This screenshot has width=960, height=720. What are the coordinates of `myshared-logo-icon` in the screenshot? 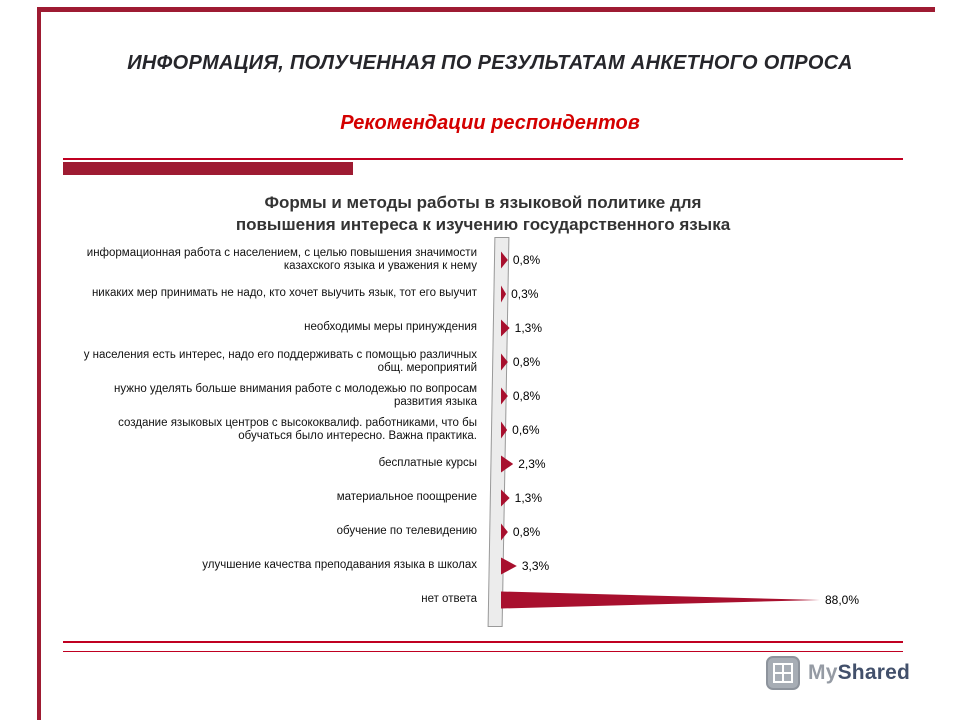 It's located at (783, 673).